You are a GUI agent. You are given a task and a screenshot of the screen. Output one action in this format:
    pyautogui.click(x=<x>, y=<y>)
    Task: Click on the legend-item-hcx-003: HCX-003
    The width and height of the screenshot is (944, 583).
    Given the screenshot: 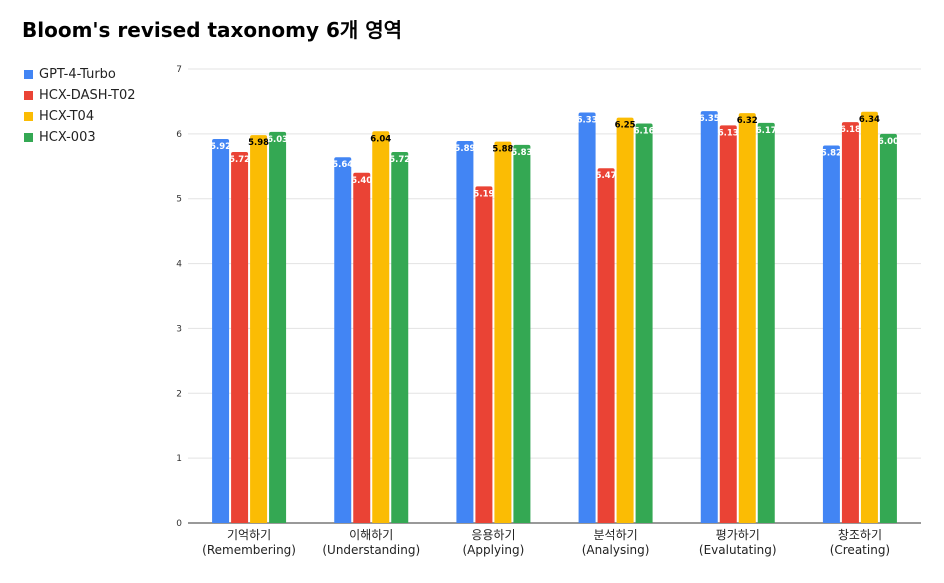 What is the action you would take?
    pyautogui.click(x=79, y=137)
    